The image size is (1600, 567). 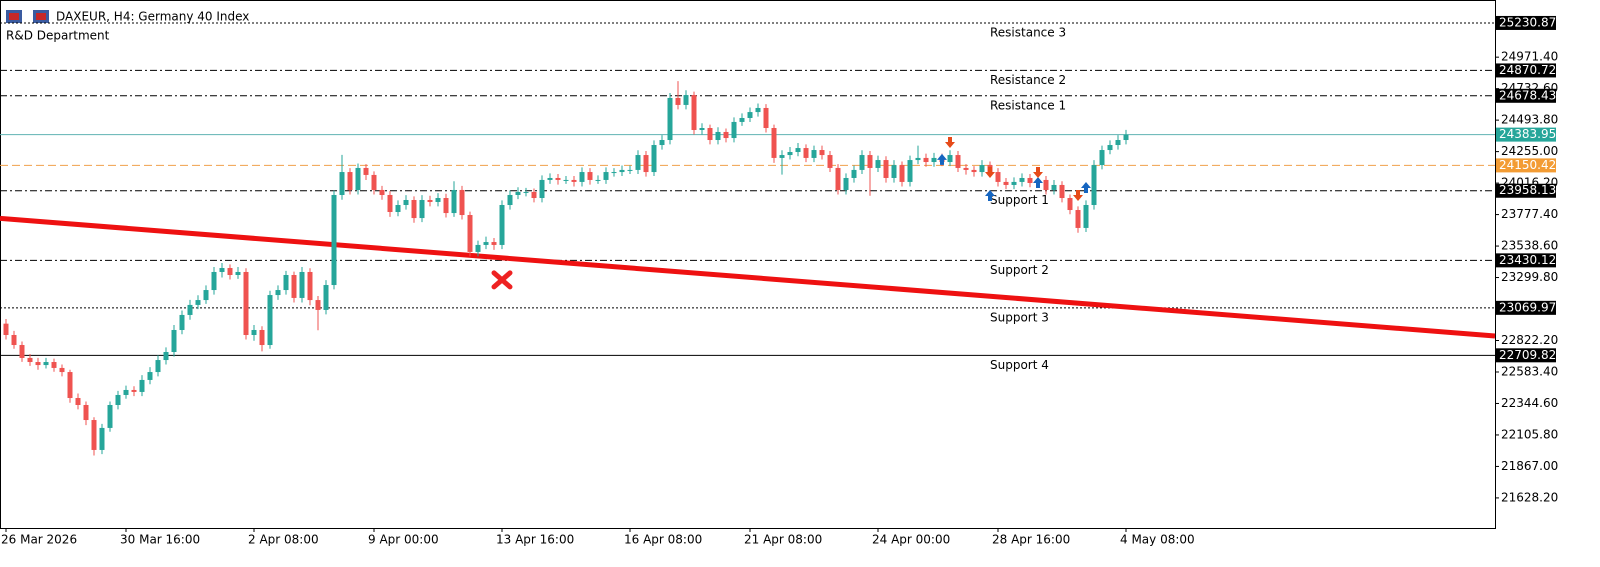 I want to click on y-tick-label: 21628.20, so click(x=1529, y=497).